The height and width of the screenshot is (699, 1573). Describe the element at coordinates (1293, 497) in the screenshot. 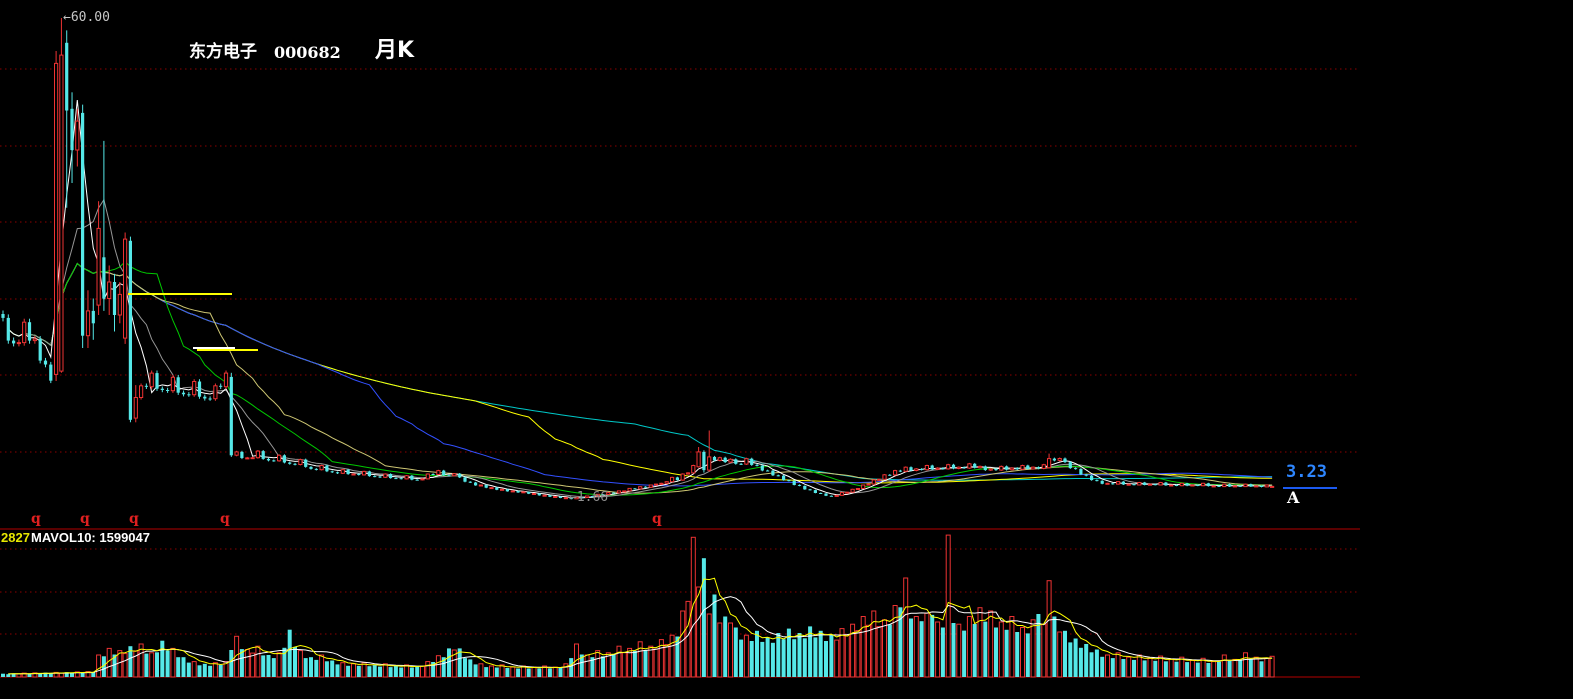

I see `marker-a-label: A` at that location.